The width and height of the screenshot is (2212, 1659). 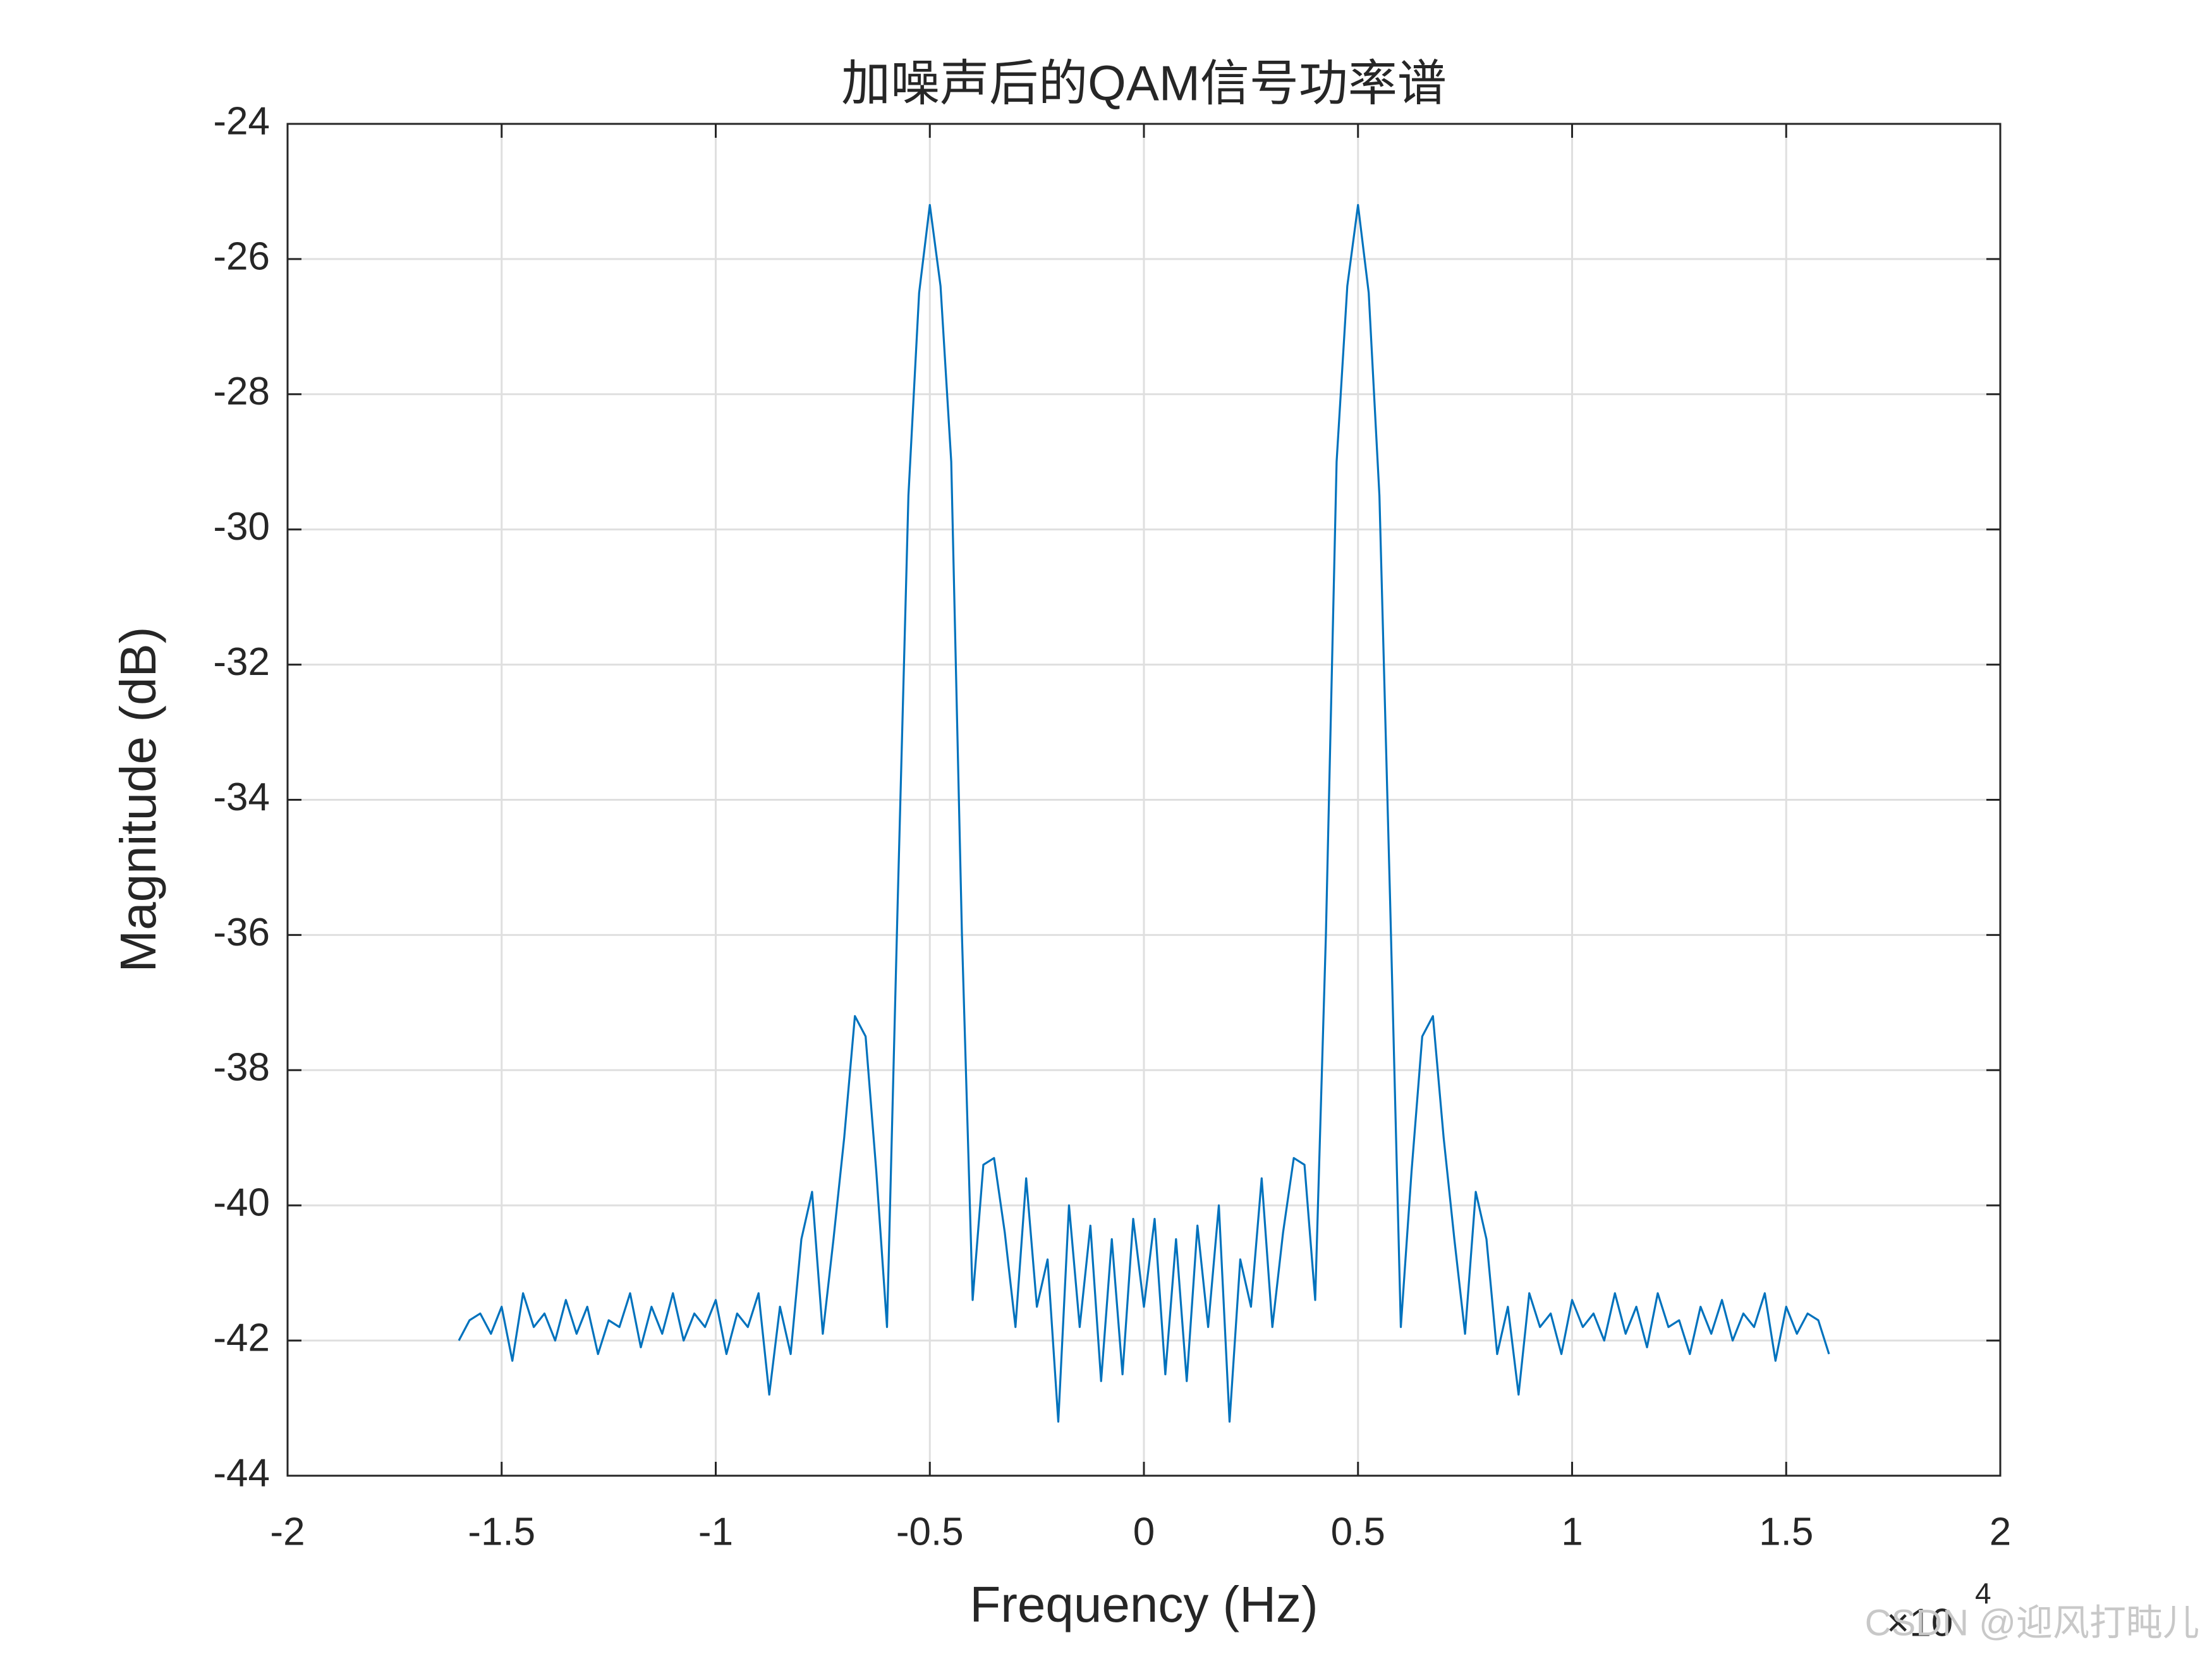 I want to click on x-tick-label: 0, so click(x=1144, y=1531).